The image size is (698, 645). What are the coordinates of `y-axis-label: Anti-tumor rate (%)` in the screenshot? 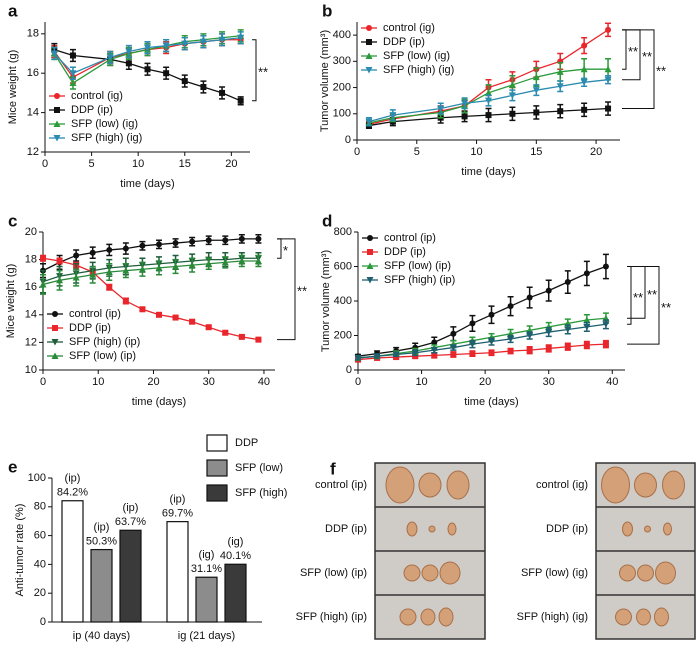 It's located at (20, 550).